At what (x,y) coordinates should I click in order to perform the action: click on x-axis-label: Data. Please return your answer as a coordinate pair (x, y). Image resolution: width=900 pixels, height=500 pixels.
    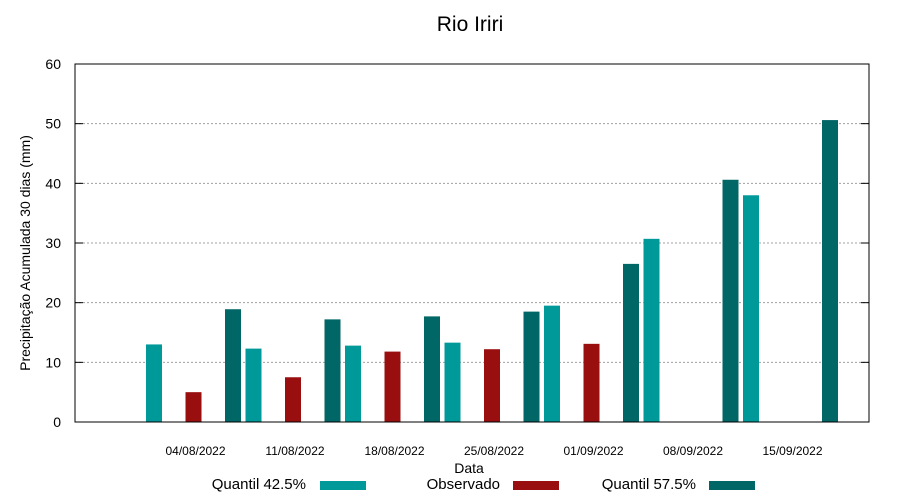
    Looking at the image, I should click on (469, 468).